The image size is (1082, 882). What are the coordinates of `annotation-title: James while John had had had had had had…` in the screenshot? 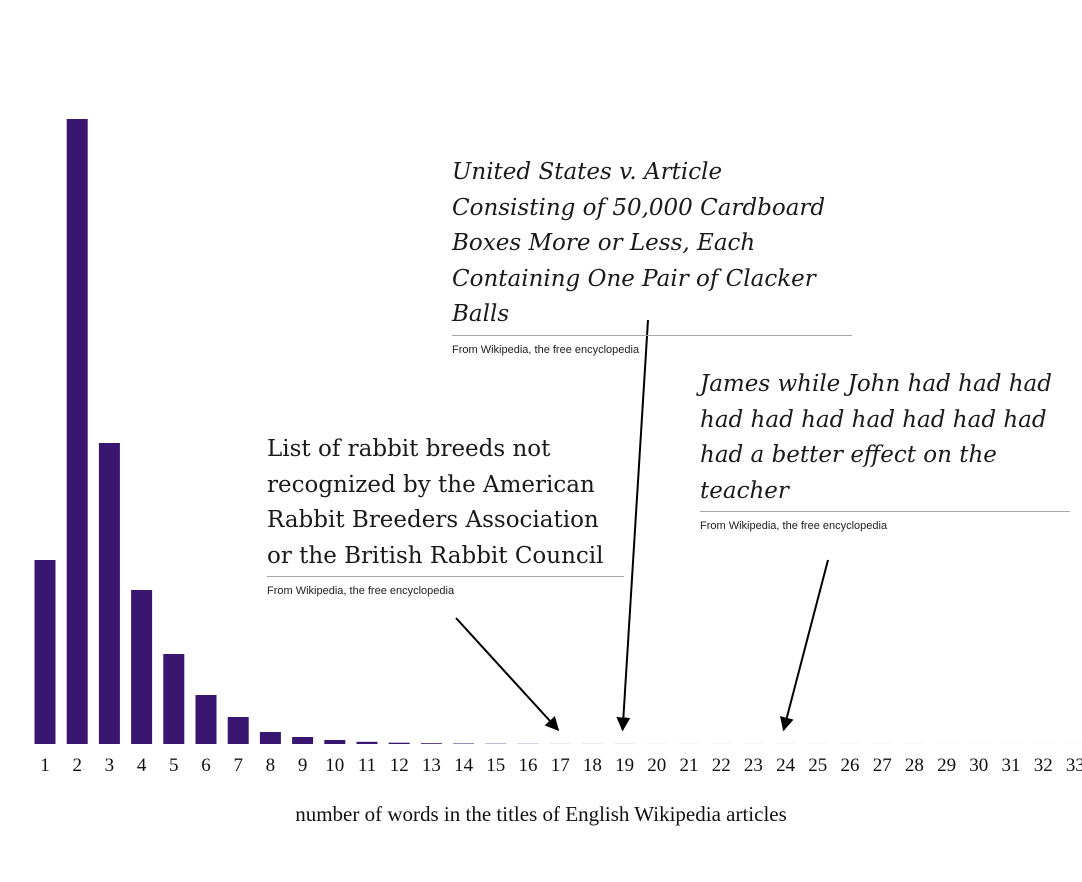 It's located at (876, 437).